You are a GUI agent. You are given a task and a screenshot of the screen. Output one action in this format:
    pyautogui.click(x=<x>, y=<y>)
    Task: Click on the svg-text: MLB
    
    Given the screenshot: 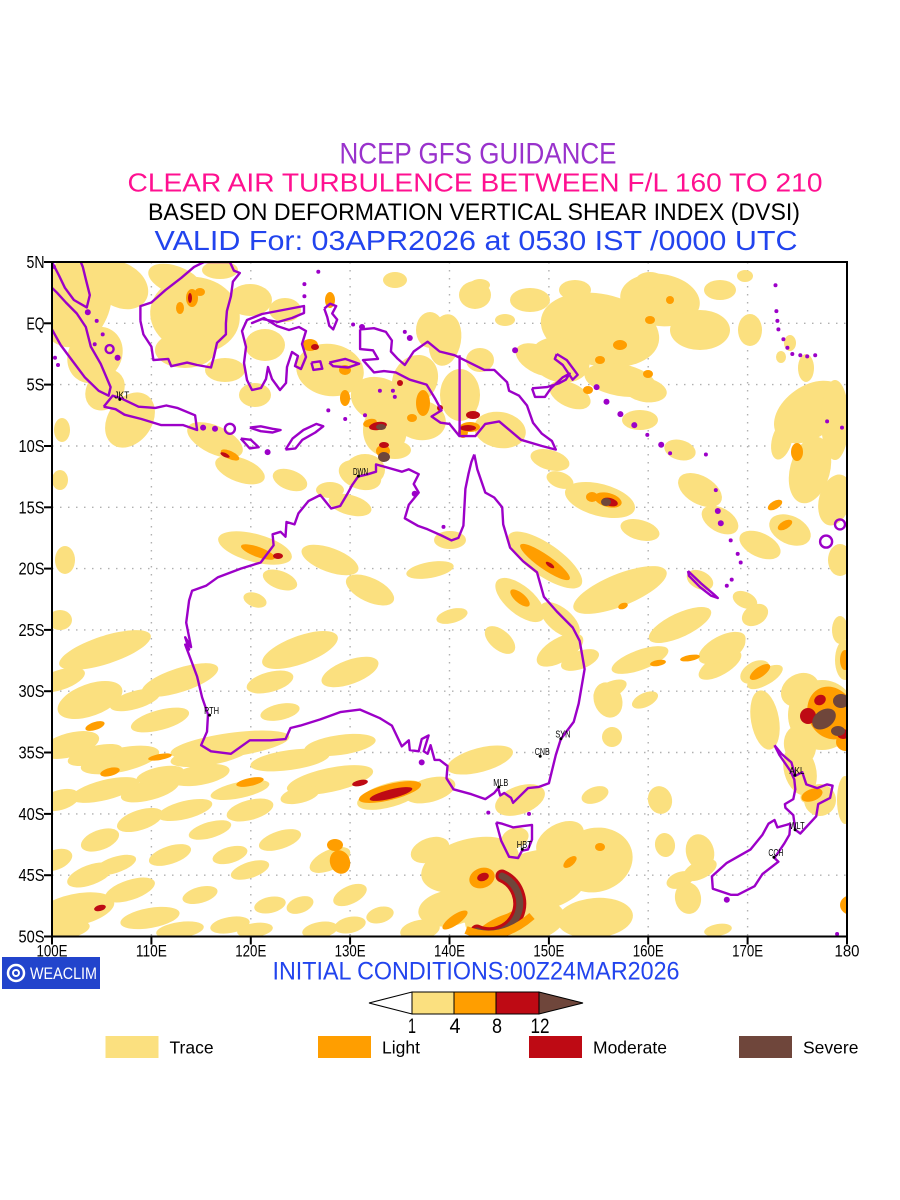 What is the action you would take?
    pyautogui.click(x=500, y=783)
    